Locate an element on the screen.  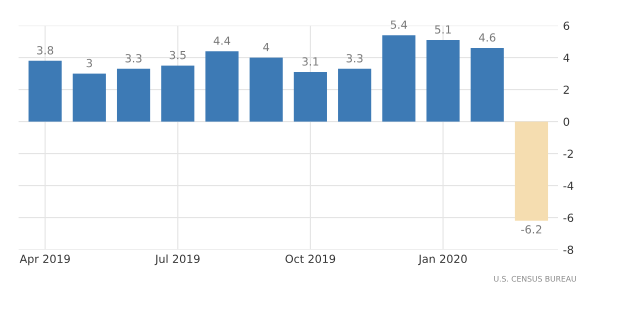
y-tick-label: -6 is located at coordinates (568, 218).